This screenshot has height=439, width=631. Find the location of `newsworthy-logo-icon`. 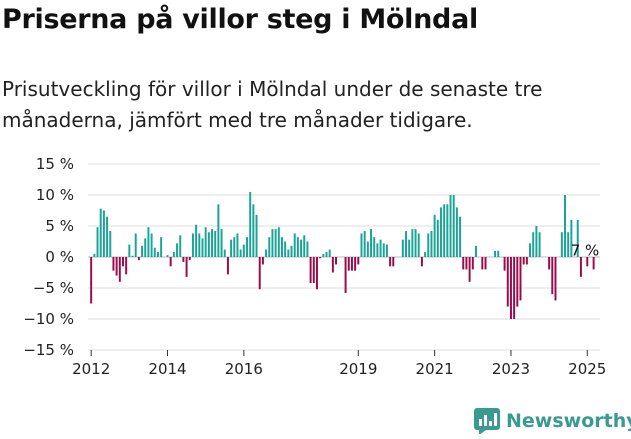

newsworthy-logo-icon is located at coordinates (487, 421).